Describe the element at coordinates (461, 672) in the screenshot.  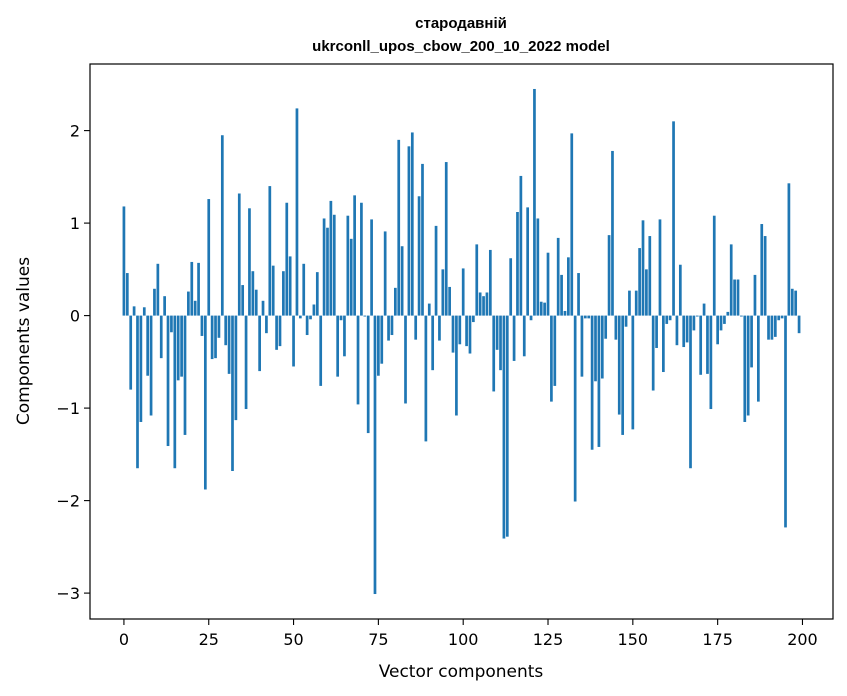
I see `x-axis-label: Vector components` at that location.